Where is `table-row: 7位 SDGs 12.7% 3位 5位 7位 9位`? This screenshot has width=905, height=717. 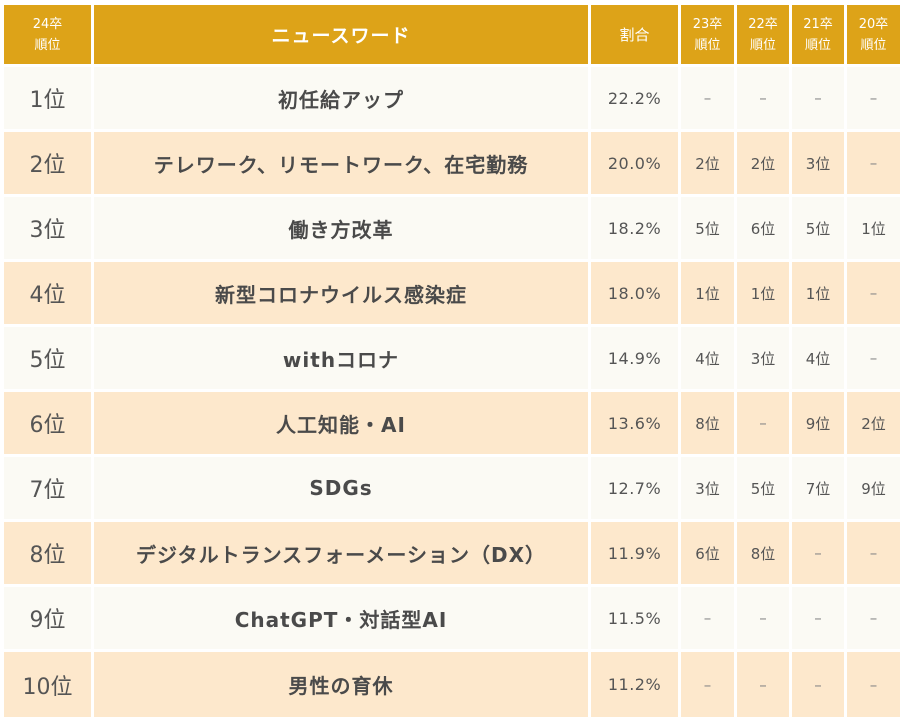
table-row: 7位 SDGs 12.7% 3位 5位 7位 9位 is located at coordinates (452, 489).